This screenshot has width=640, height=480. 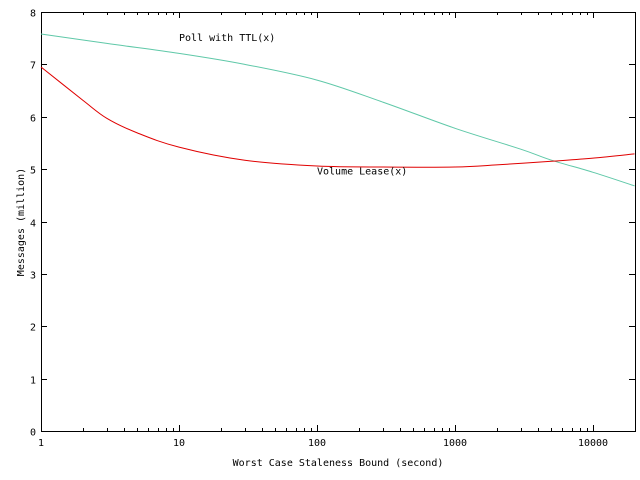 I want to click on x-tick-label: 10000, so click(x=593, y=443).